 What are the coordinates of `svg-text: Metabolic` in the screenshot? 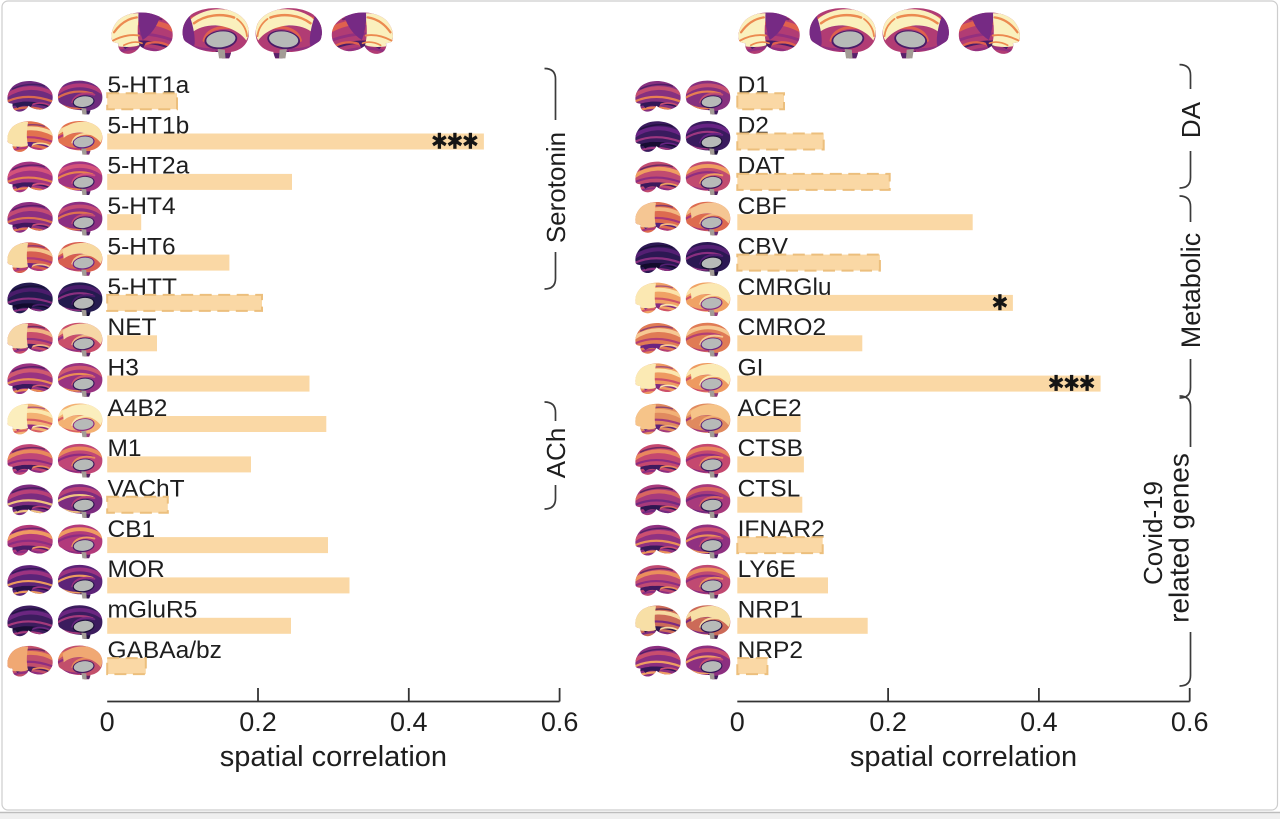 It's located at (1191, 291).